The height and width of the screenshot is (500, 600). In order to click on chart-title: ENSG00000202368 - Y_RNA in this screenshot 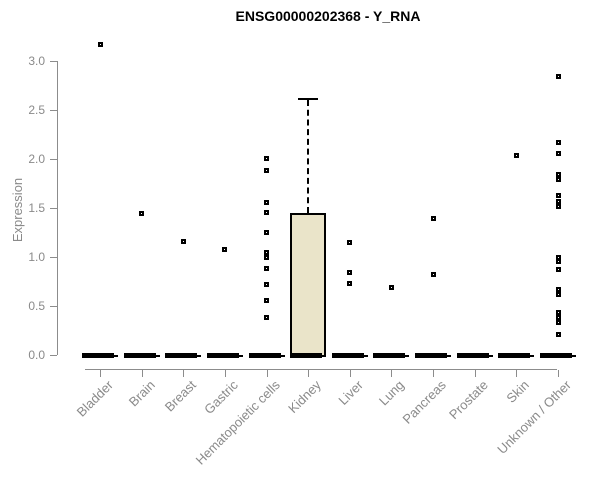, I will do `click(328, 16)`.